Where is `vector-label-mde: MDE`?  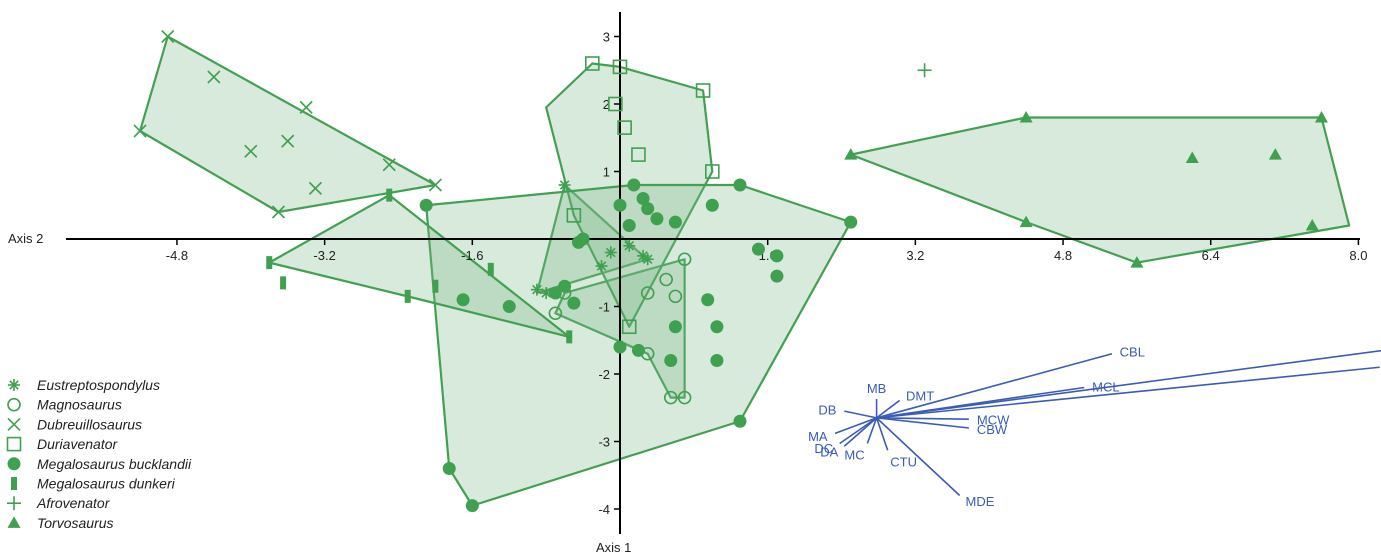
vector-label-mde: MDE is located at coordinates (980, 501).